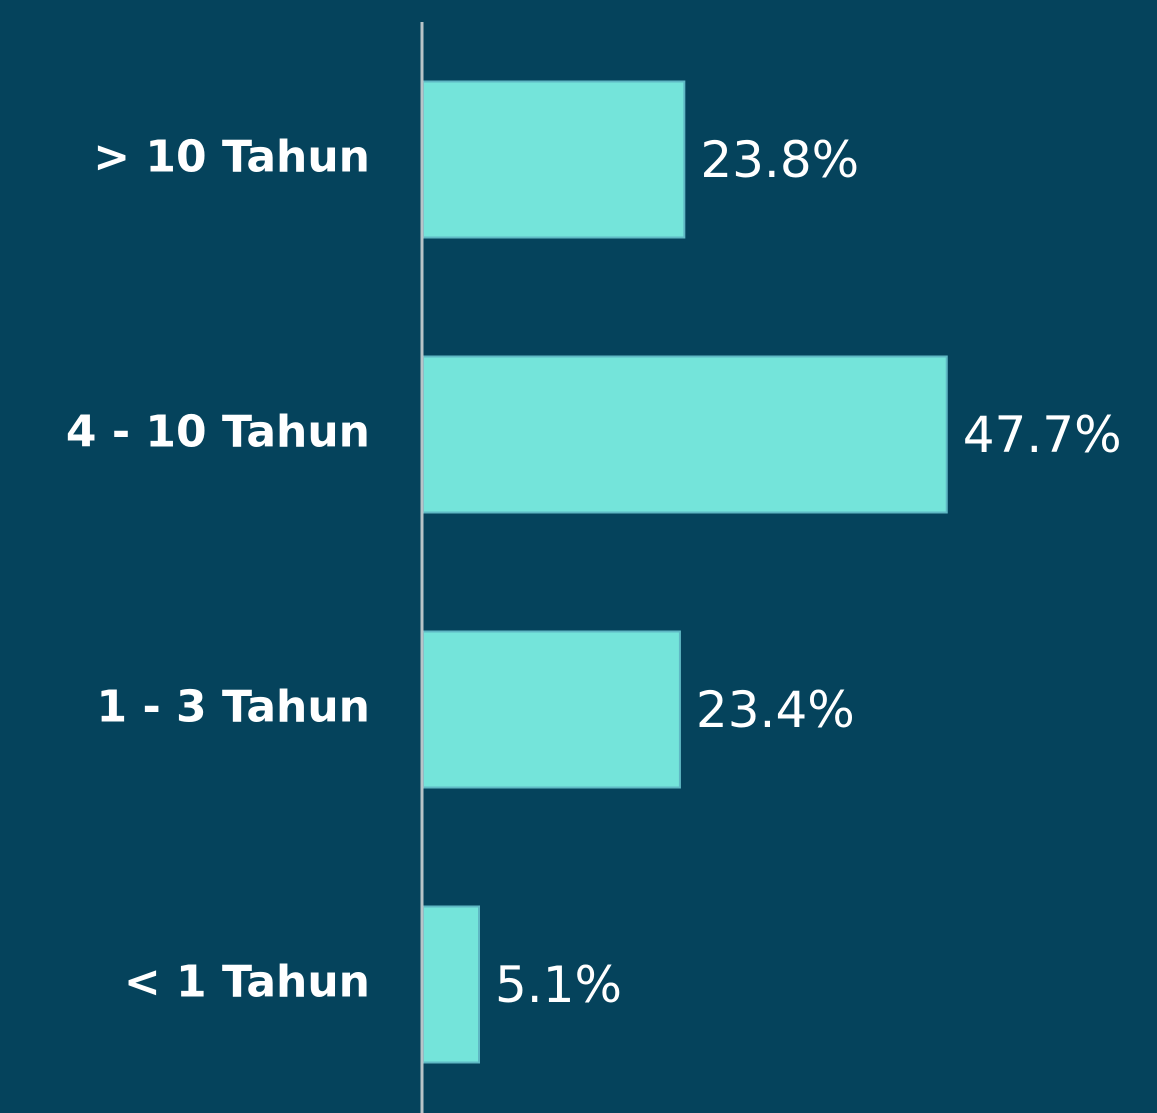 Image resolution: width=1157 pixels, height=1113 pixels. What do you see at coordinates (1042, 435) in the screenshot?
I see `value-label: 47.7%` at bounding box center [1042, 435].